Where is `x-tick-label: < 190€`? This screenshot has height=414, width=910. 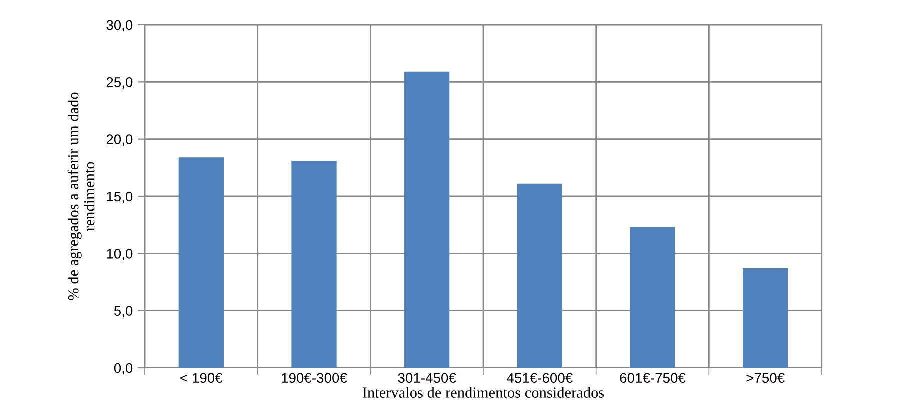
x-tick-label: < 190€ is located at coordinates (201, 378).